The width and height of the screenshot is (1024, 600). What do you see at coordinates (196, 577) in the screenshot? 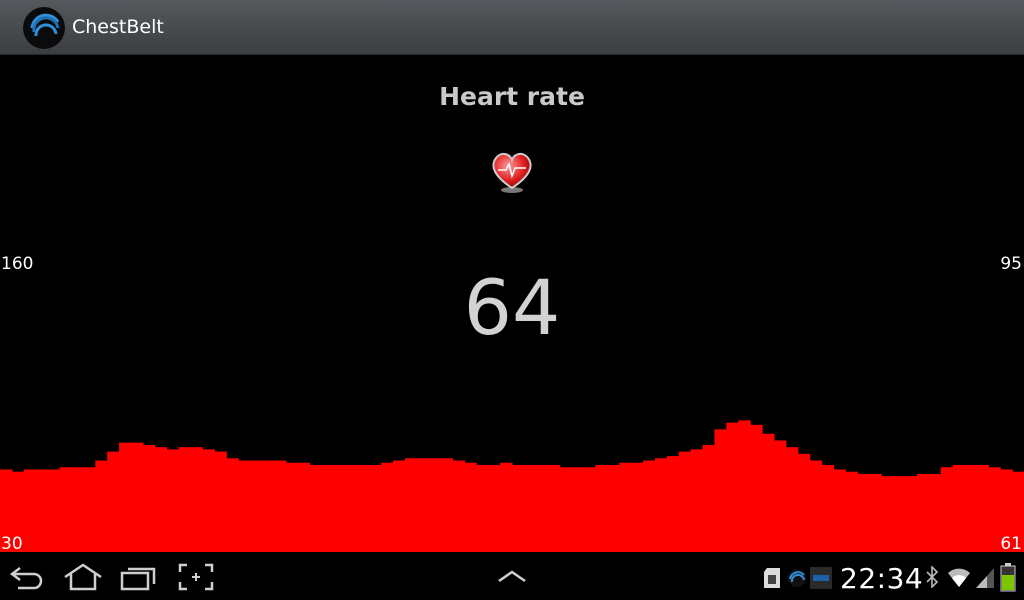
I see `screenshot-icon` at bounding box center [196, 577].